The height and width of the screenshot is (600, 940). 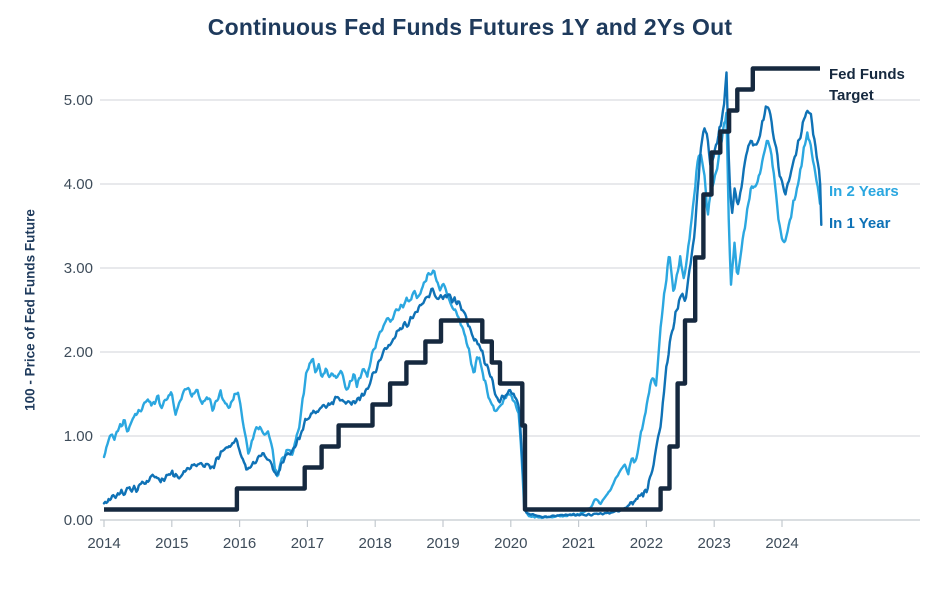 I want to click on x-tick-label: 2024, so click(x=781, y=543).